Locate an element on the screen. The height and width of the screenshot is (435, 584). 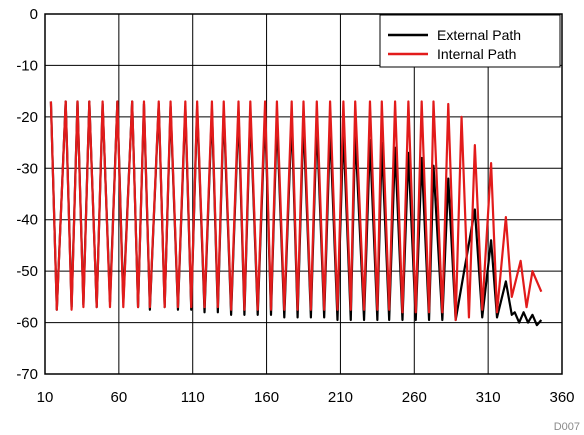
x-tick-label: 260 is located at coordinates (414, 397).